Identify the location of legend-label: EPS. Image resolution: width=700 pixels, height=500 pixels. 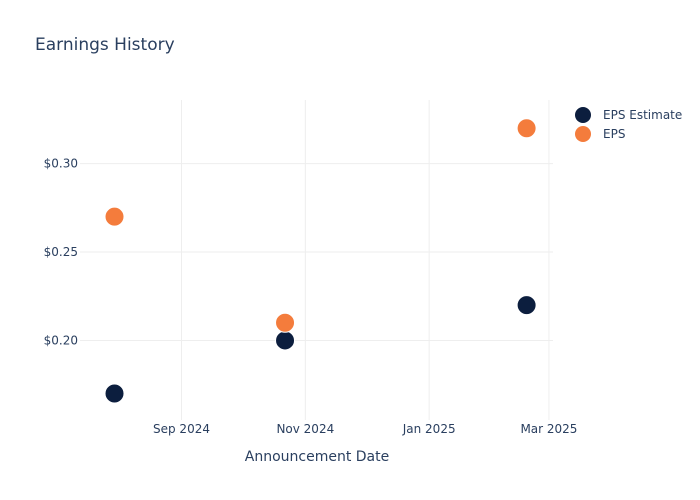
(614, 134).